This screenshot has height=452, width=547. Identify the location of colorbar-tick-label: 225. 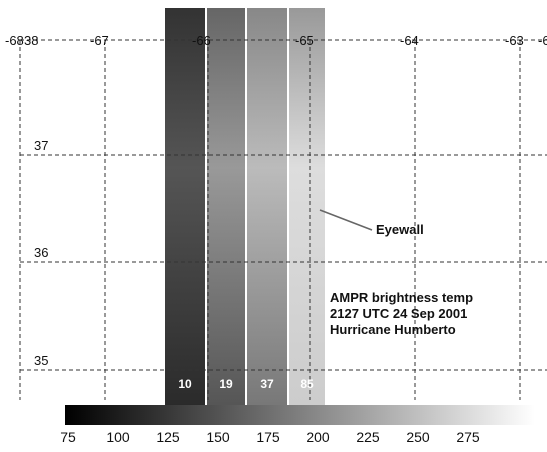
(368, 437).